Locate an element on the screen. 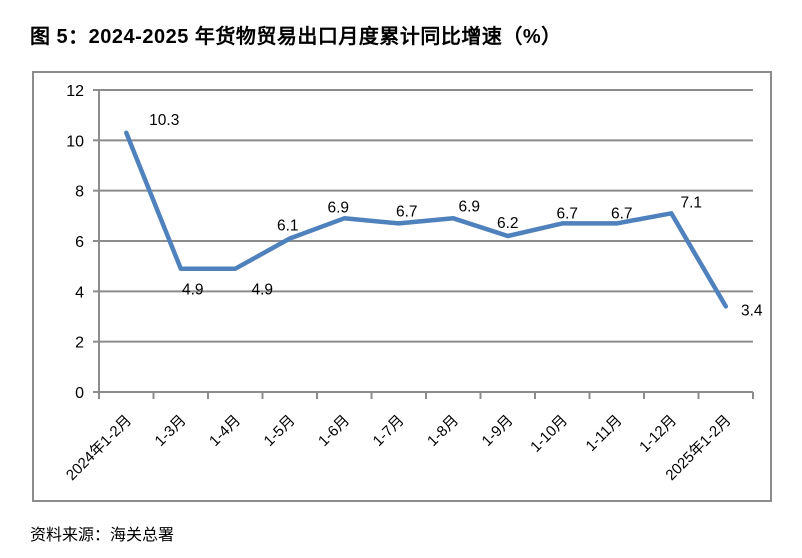 The image size is (802, 558). data-label: 6.1 is located at coordinates (288, 225).